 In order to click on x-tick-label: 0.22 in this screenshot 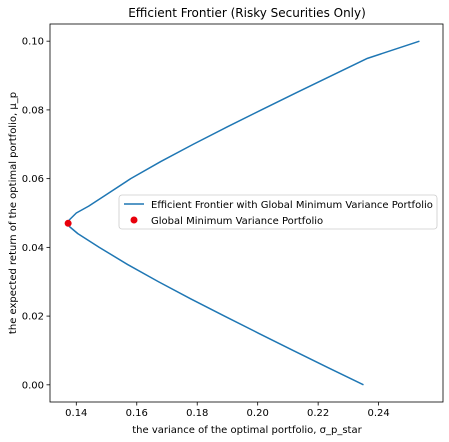, I will do `click(318, 413)`.